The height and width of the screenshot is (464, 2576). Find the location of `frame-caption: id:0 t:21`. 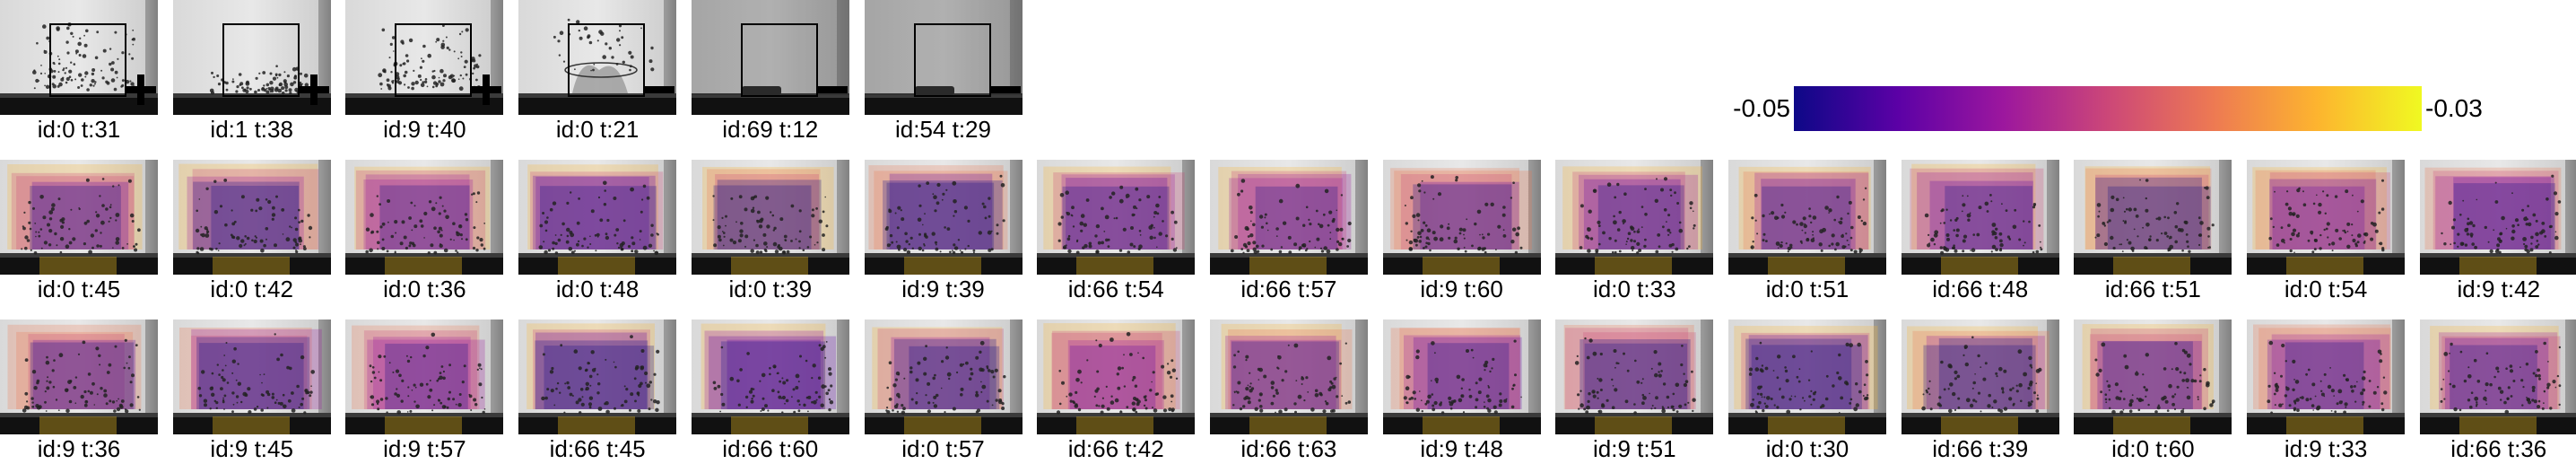

frame-caption: id:0 t:21 is located at coordinates (597, 129).